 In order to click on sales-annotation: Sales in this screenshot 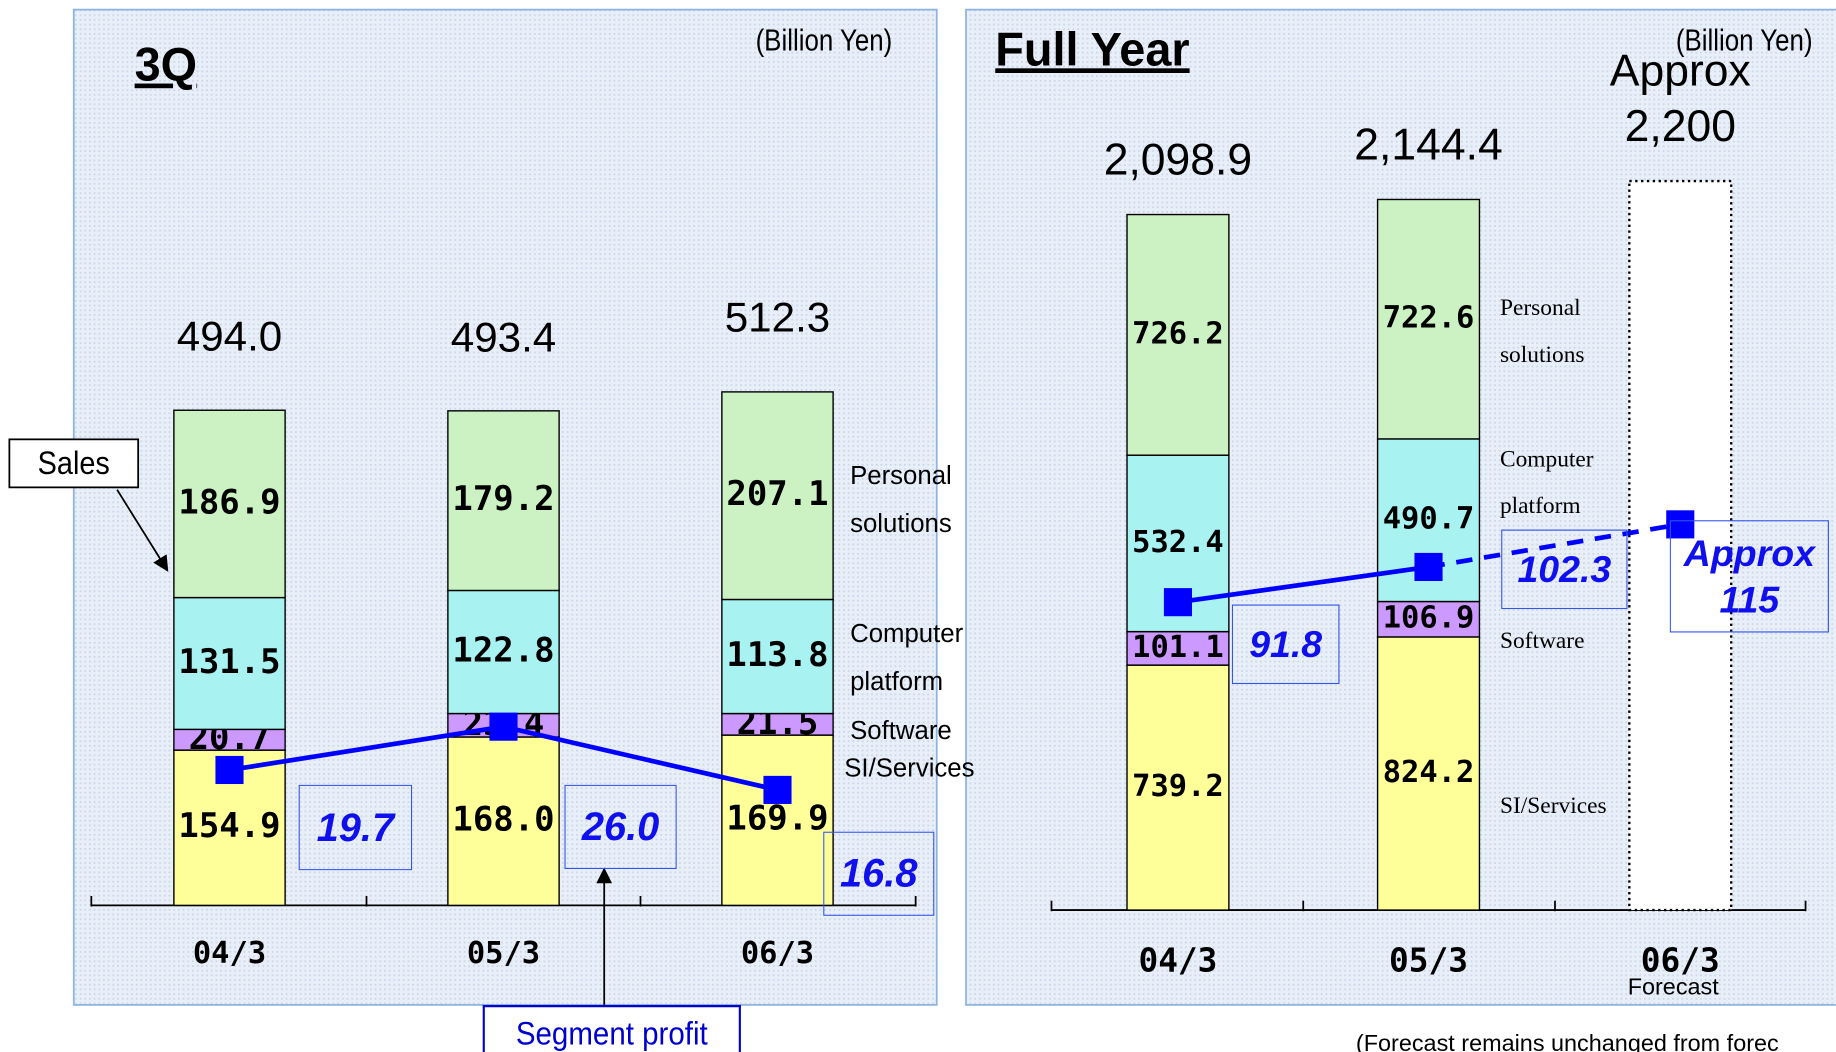, I will do `click(74, 462)`.